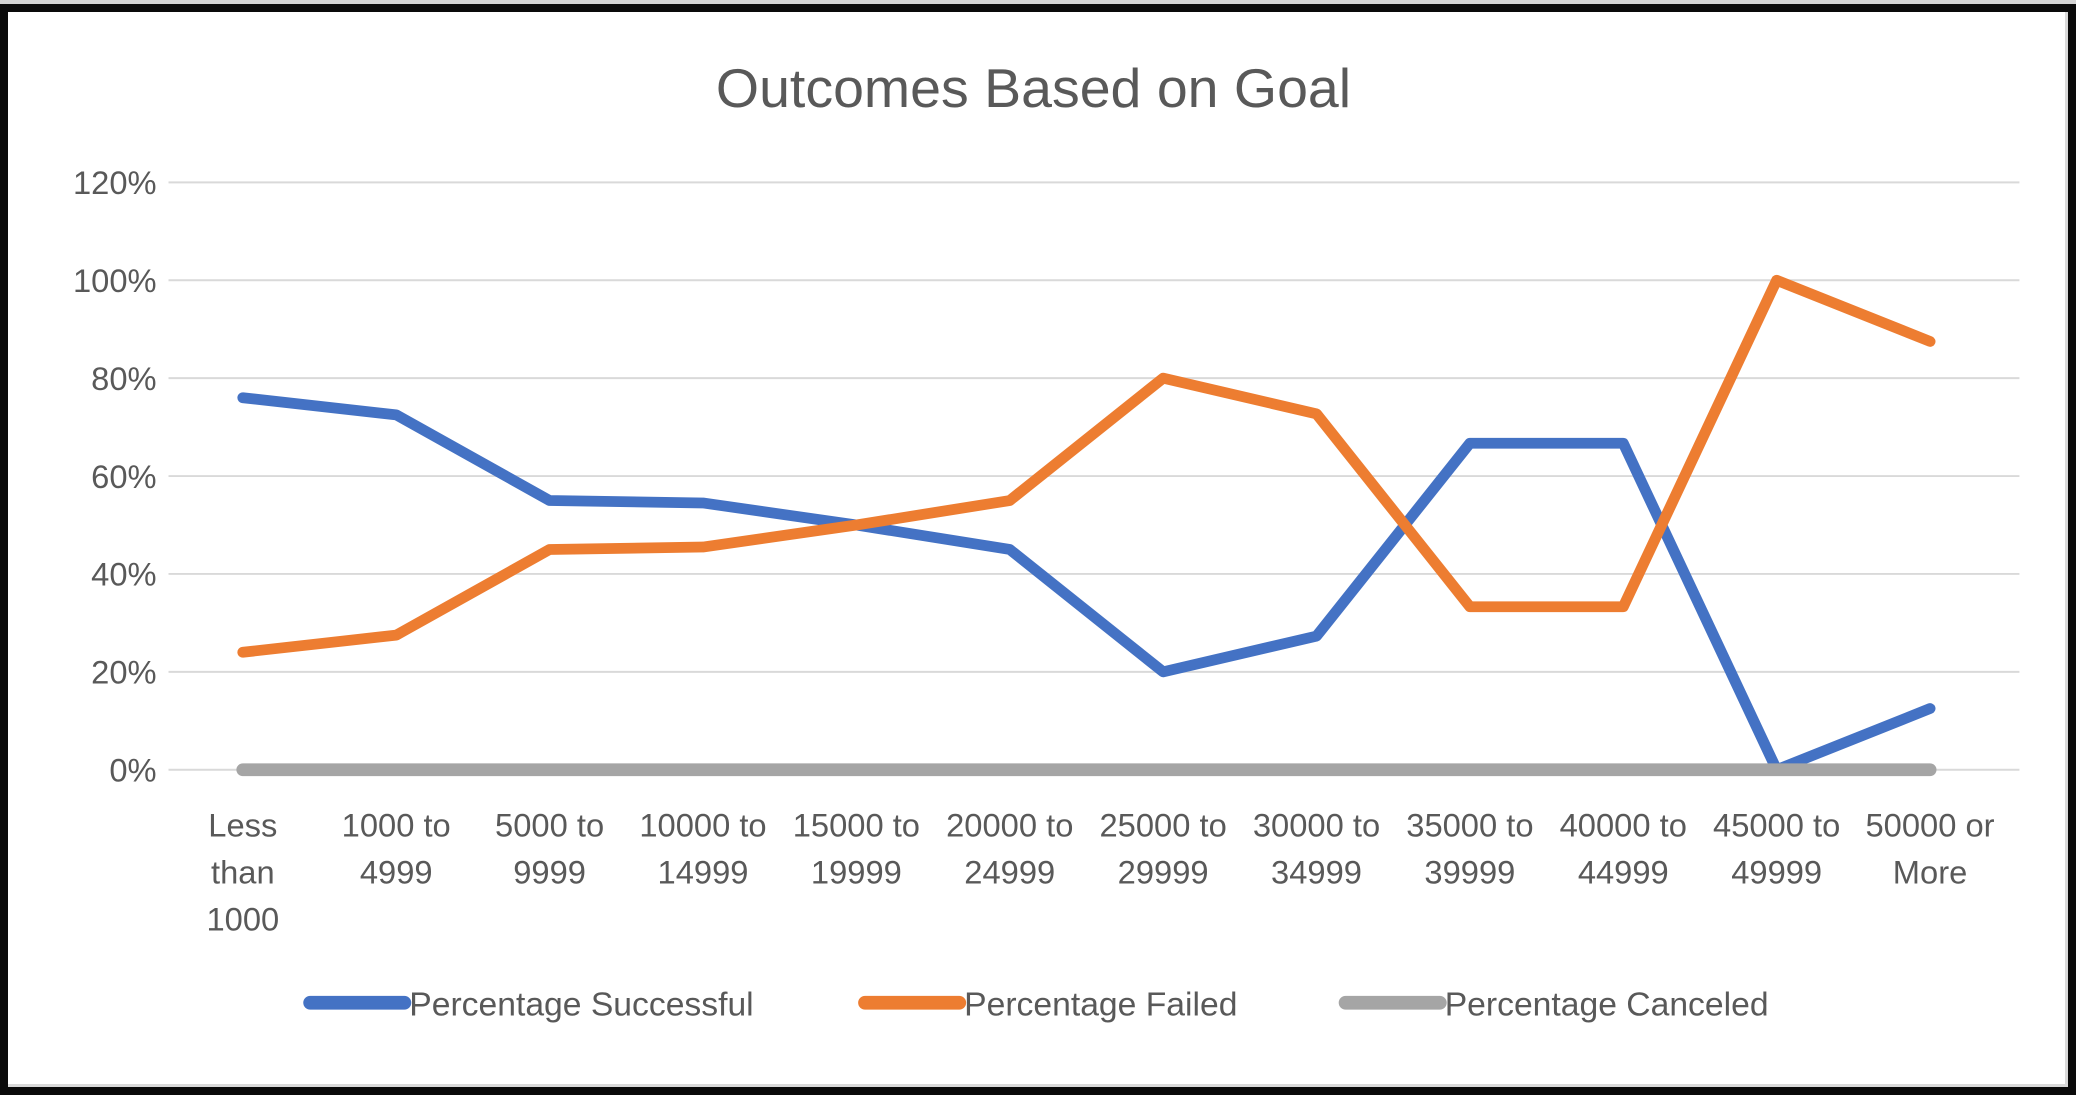  Describe the element at coordinates (123, 477) in the screenshot. I see `y-axis-tick-label: 60%` at that location.